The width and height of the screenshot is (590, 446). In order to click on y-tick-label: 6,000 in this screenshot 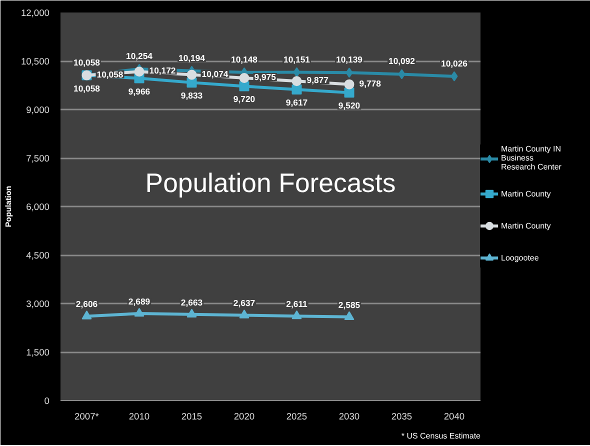, I will do `click(38, 207)`.